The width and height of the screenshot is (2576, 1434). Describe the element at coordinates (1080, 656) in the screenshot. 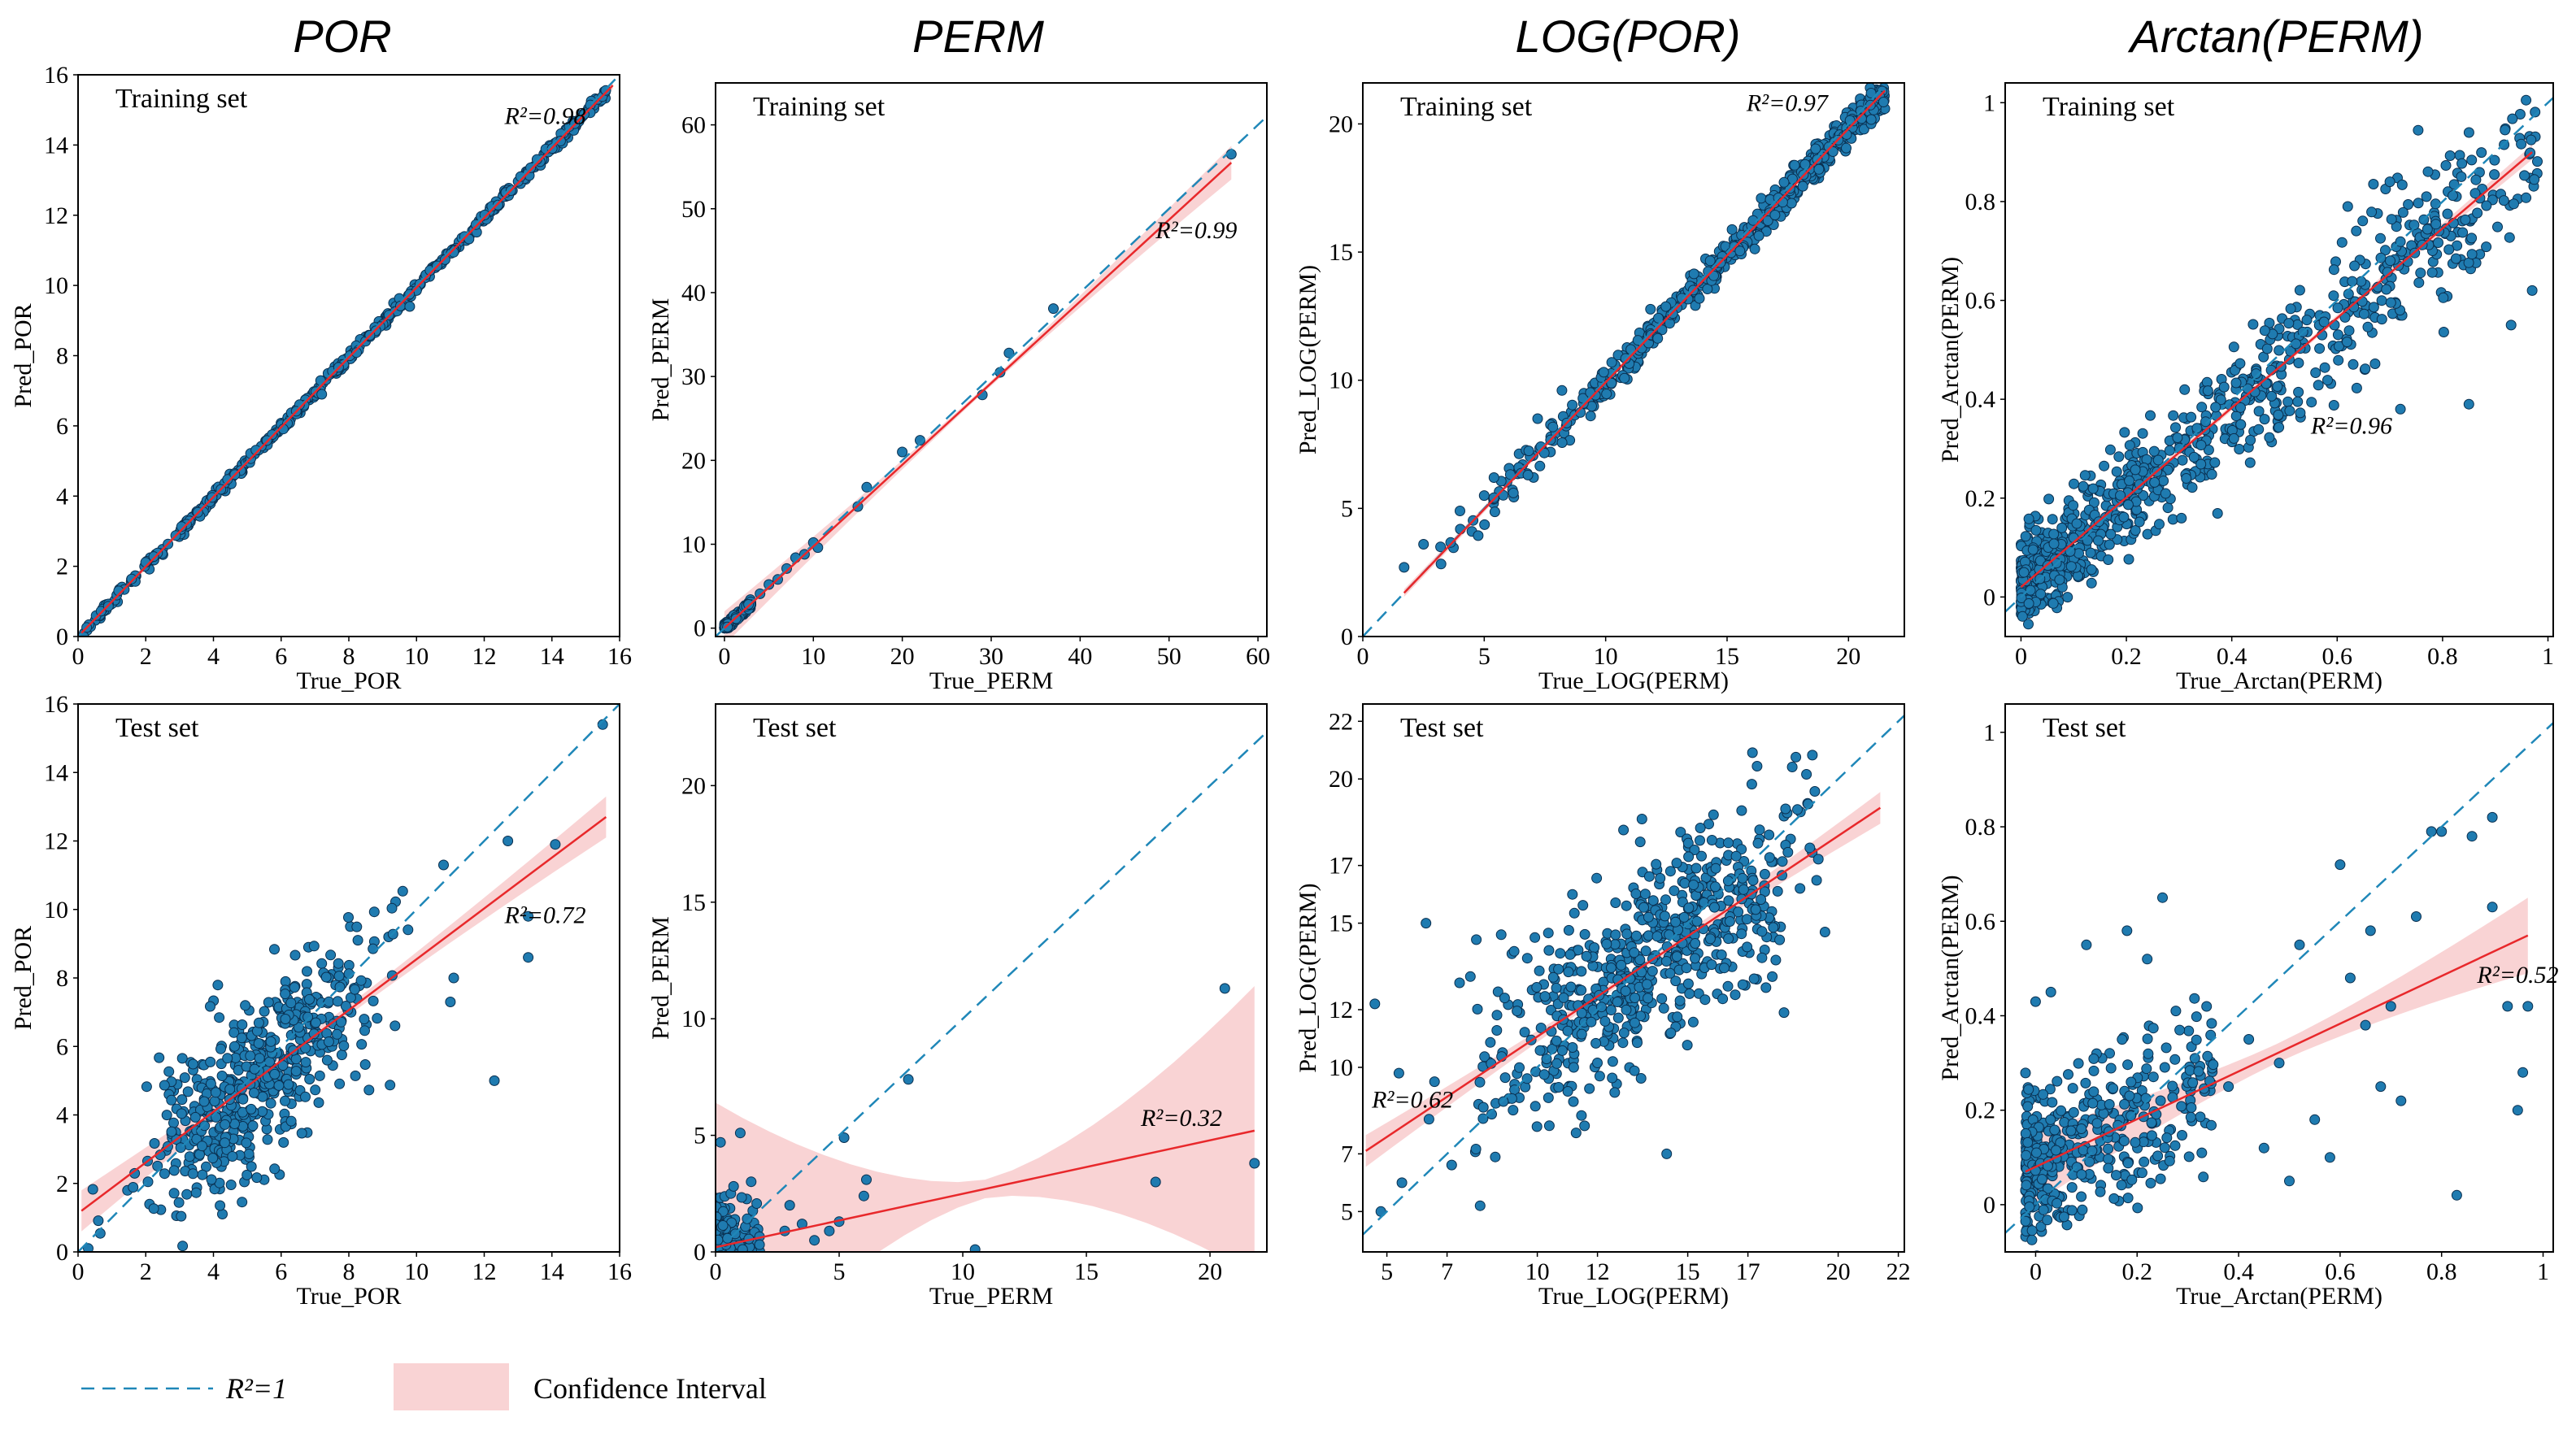

I see `x-tick-label: 40` at that location.